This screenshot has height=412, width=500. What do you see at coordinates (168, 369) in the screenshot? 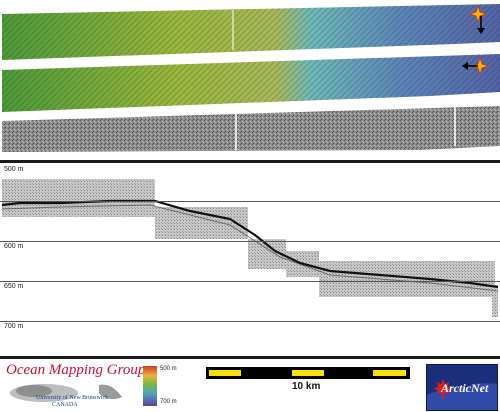
I see `colorbar-top-label: 500 m` at bounding box center [168, 369].